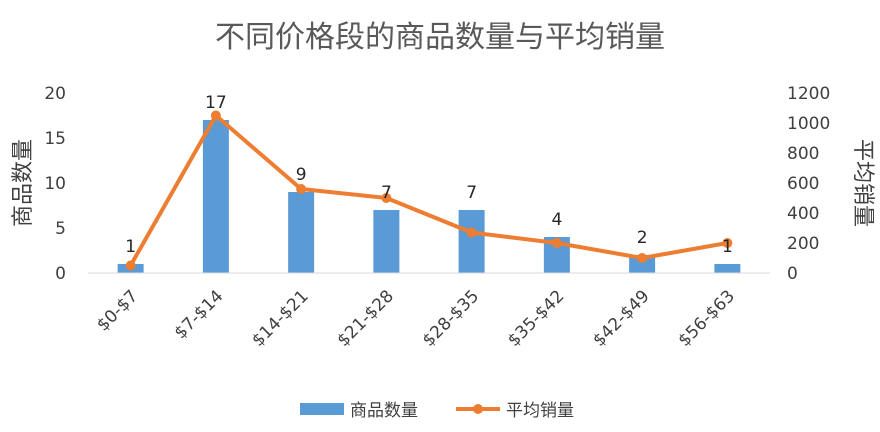 The height and width of the screenshot is (432, 880). Describe the element at coordinates (862, 183) in the screenshot. I see `right-axis-title: 平均销量` at that location.